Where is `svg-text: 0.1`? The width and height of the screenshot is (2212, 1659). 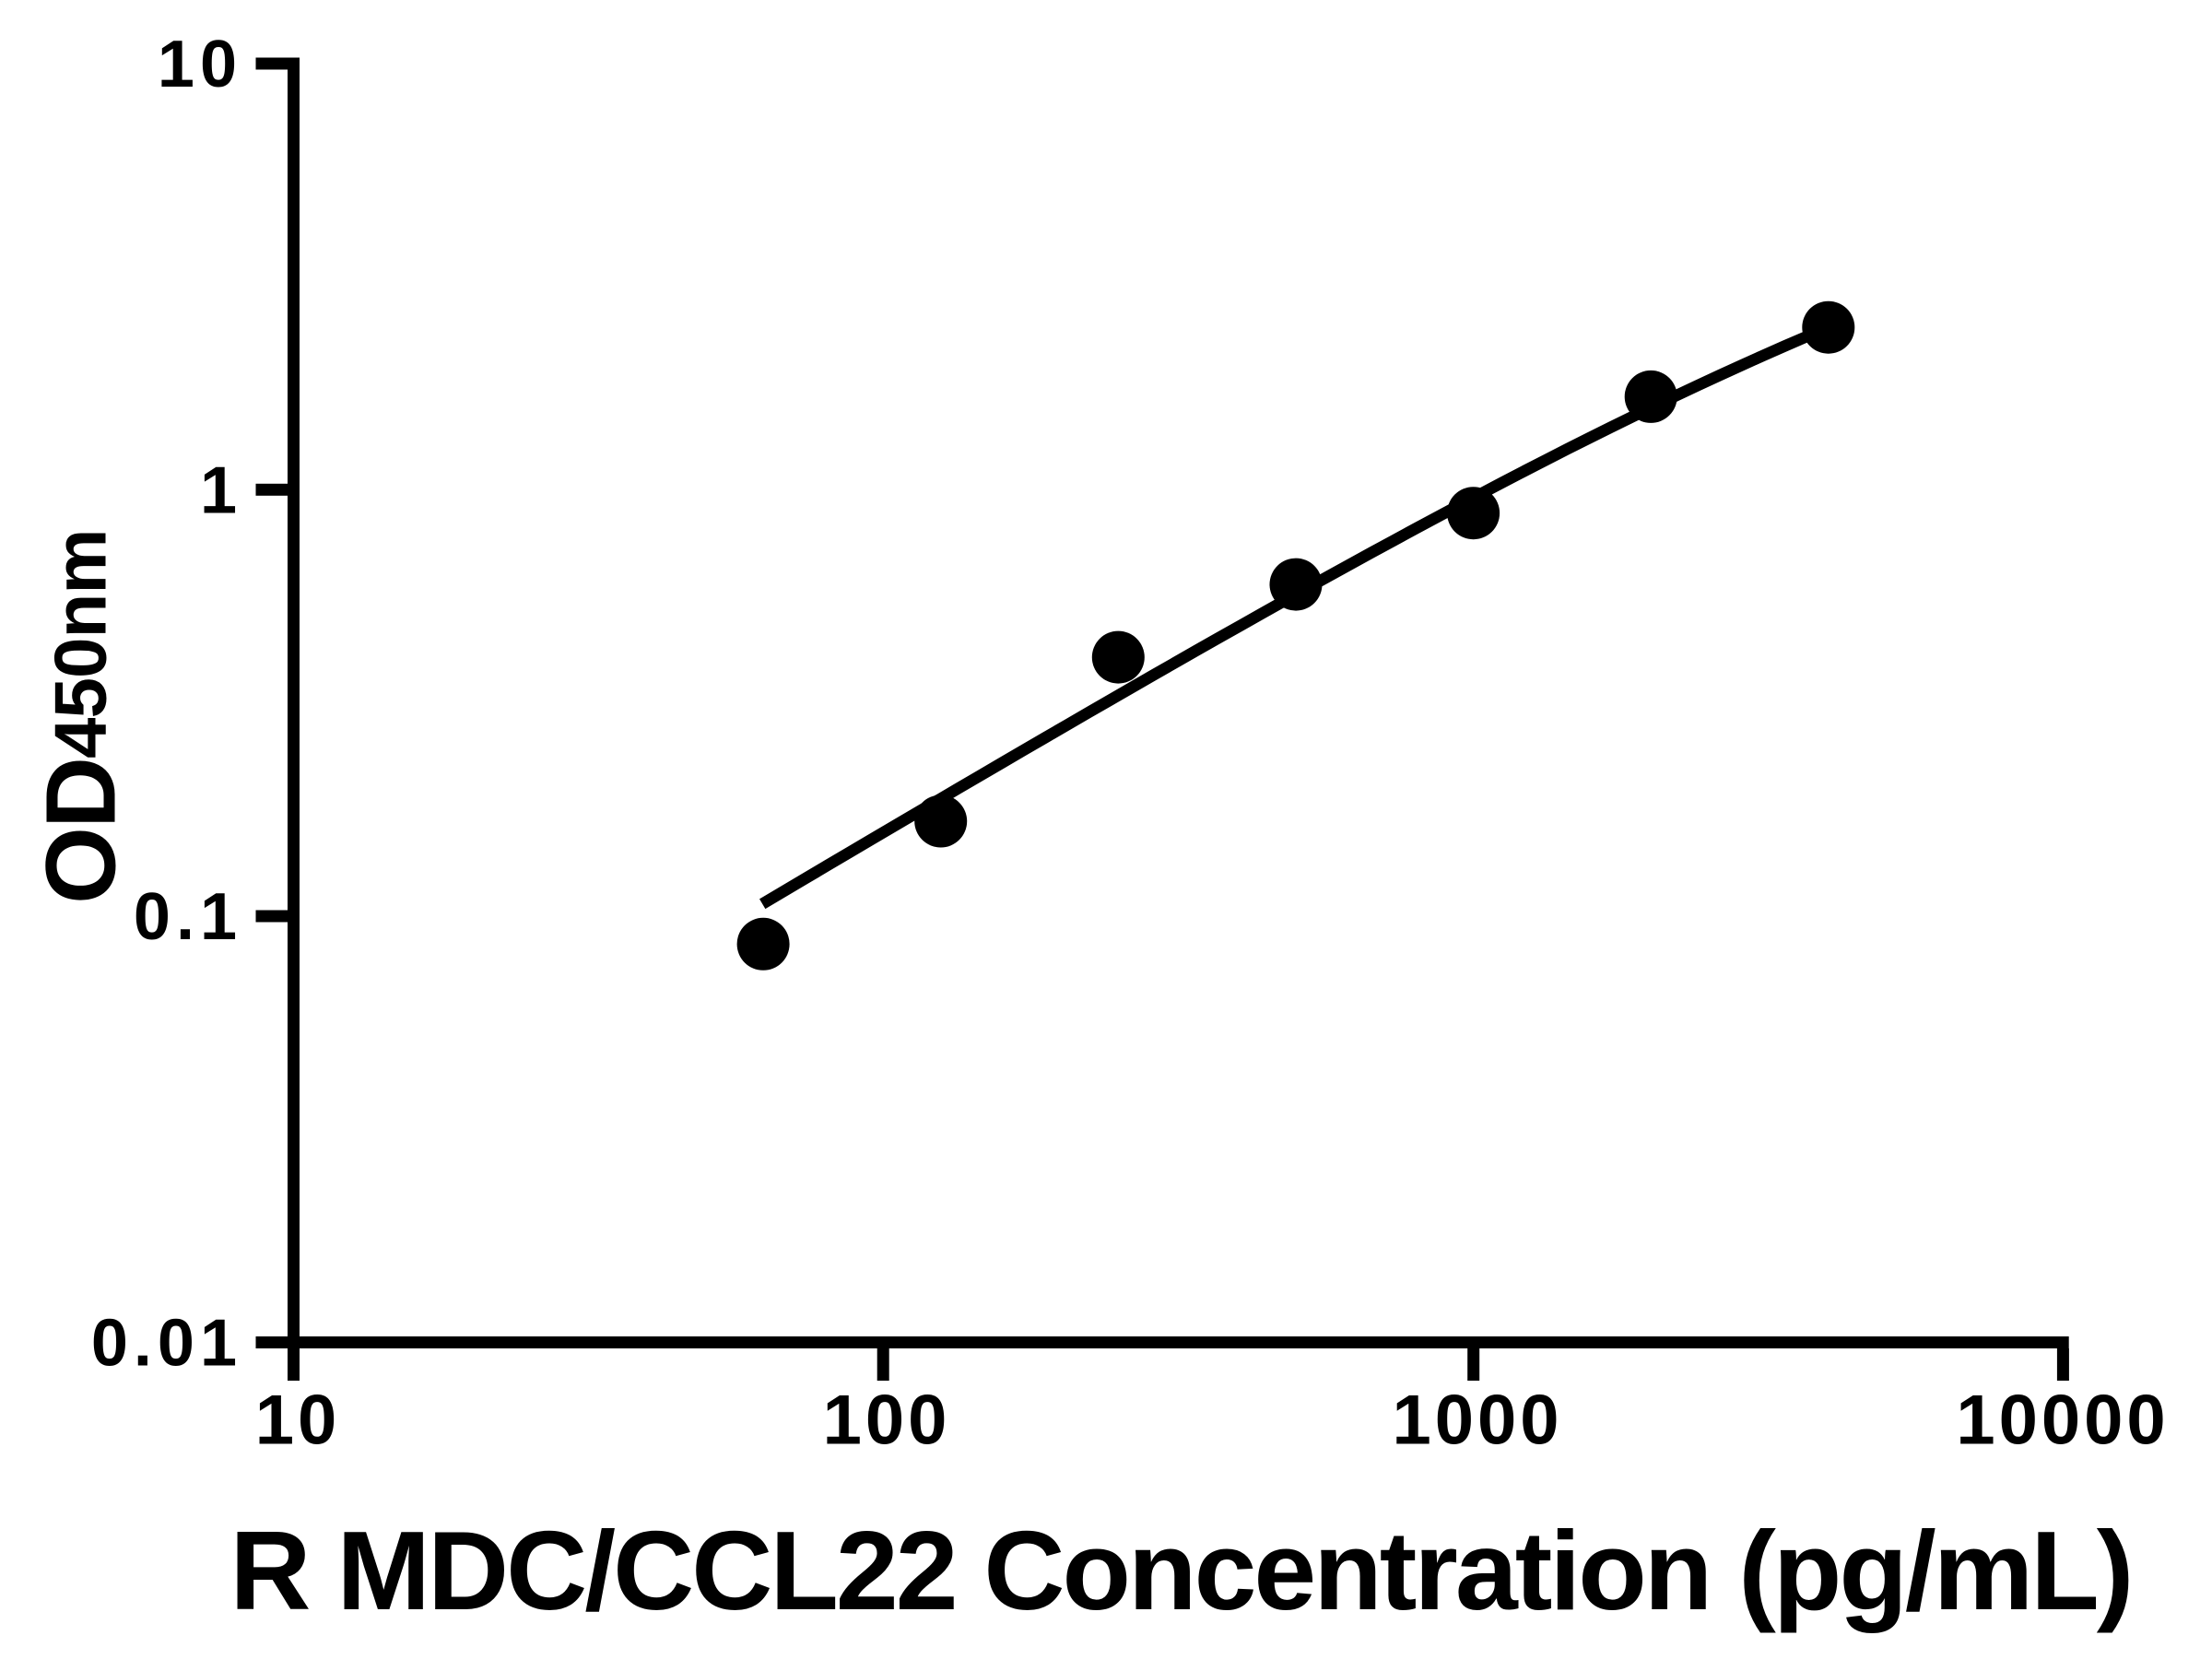 svg-text: 0.1 is located at coordinates (188, 917).